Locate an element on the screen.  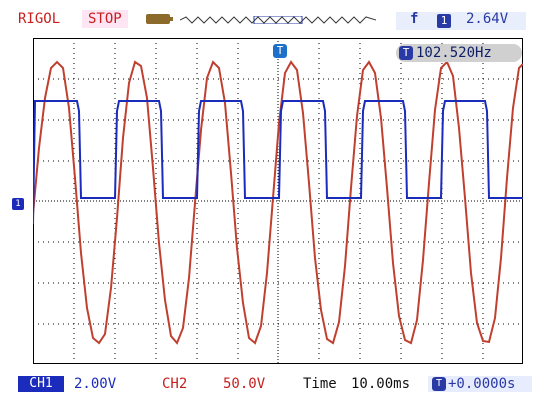
trigger-level: 2.64V is located at coordinates (487, 19).